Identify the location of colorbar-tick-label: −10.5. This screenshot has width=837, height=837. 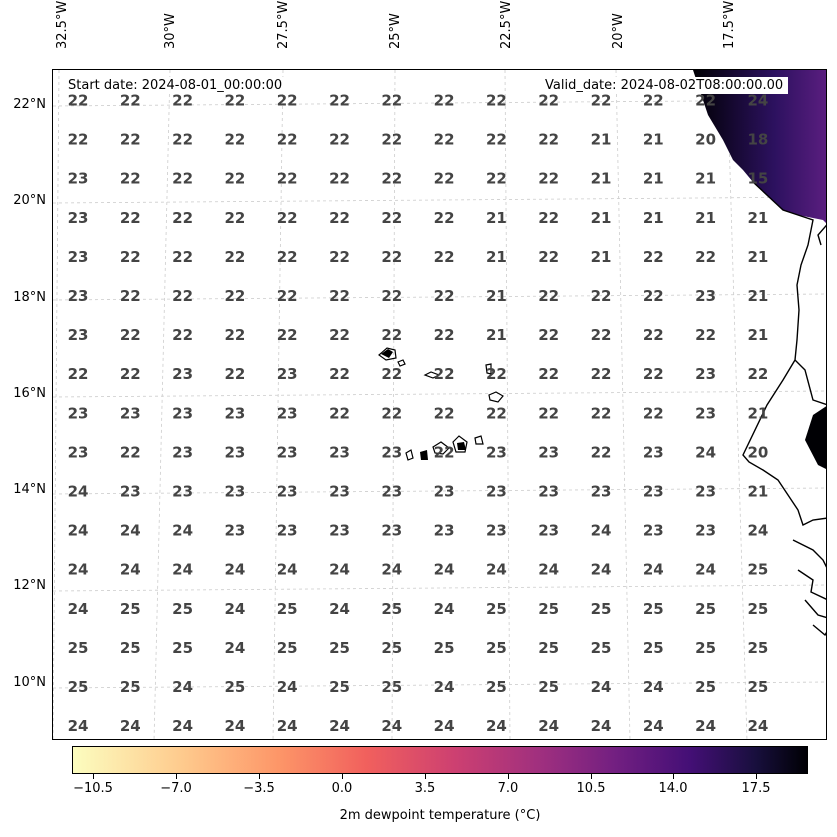
(93, 788).